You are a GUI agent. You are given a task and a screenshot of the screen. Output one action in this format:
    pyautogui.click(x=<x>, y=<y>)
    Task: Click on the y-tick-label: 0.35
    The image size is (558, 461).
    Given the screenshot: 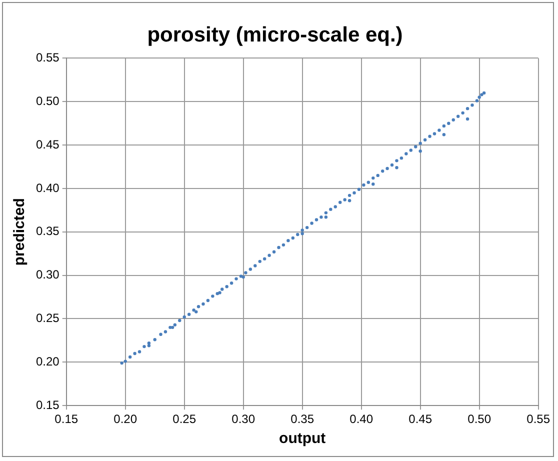 What is the action you would take?
    pyautogui.click(x=48, y=231)
    